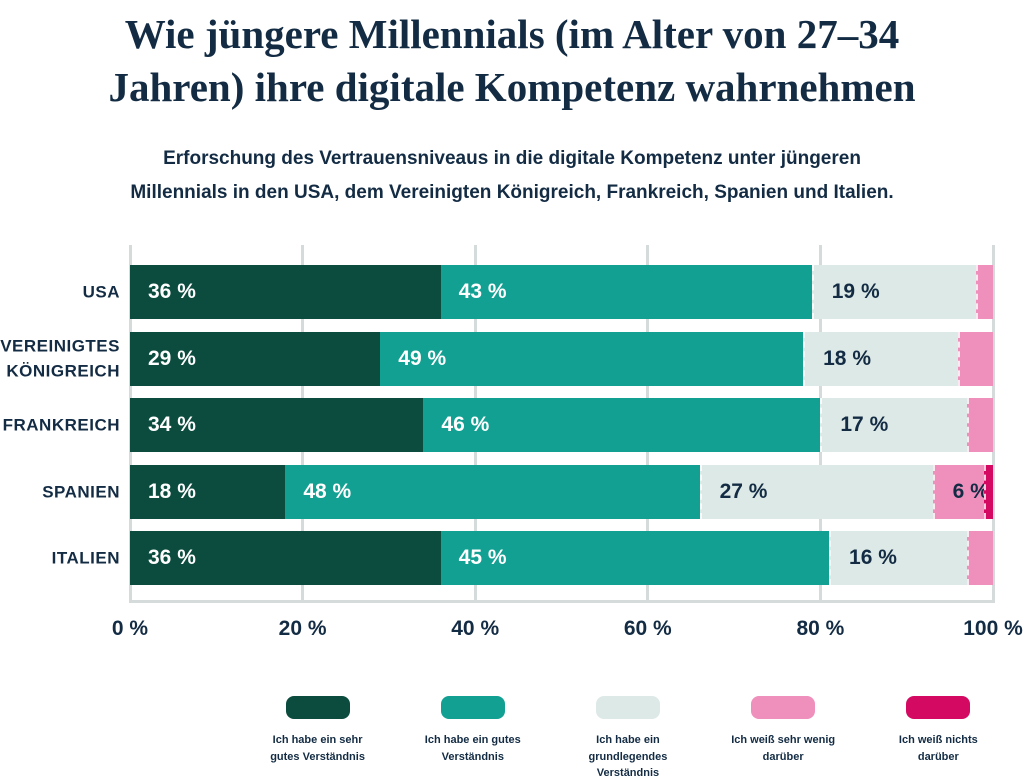  I want to click on bar-value-label: 45 %, so click(482, 557).